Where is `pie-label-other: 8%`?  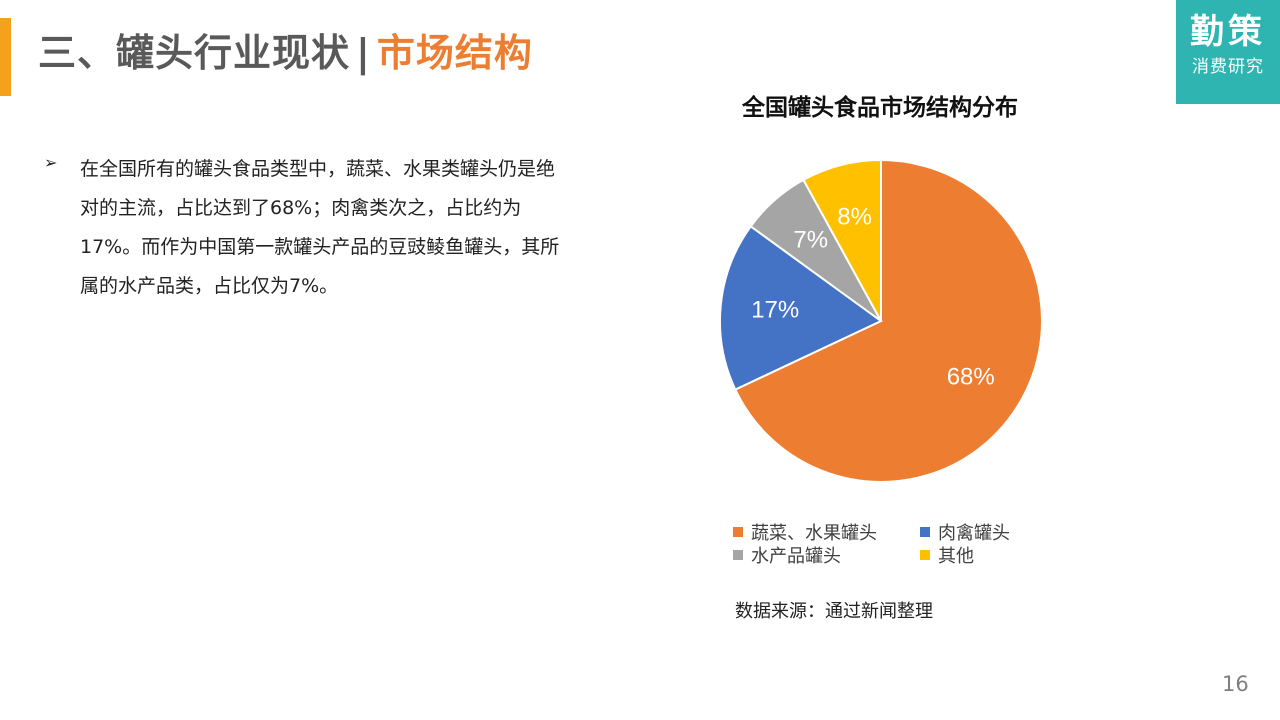 pie-label-other: 8% is located at coordinates (854, 216).